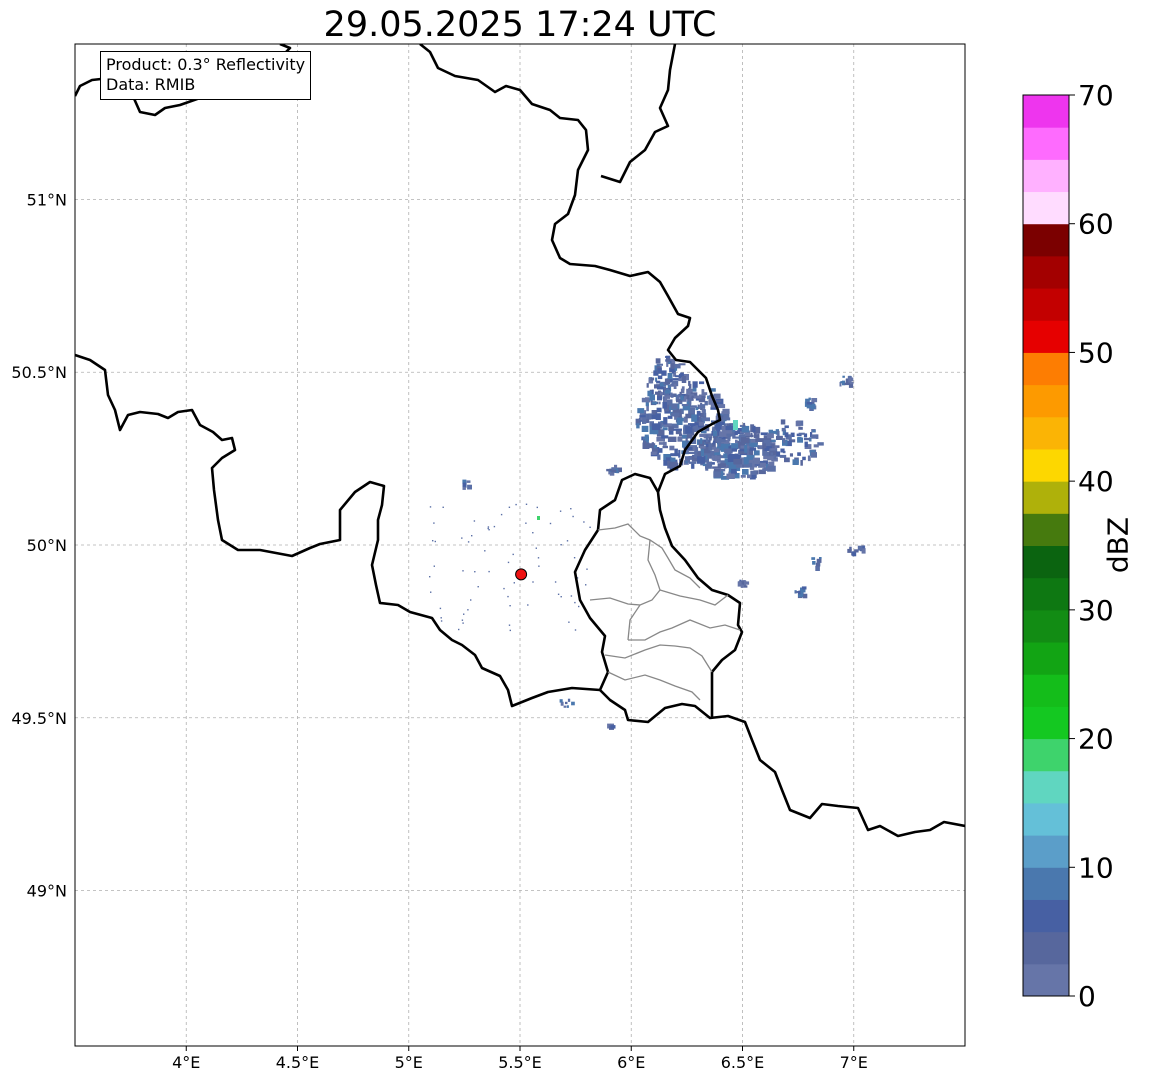  Describe the element at coordinates (658, 658) in the screenshot. I see `region-line` at that location.